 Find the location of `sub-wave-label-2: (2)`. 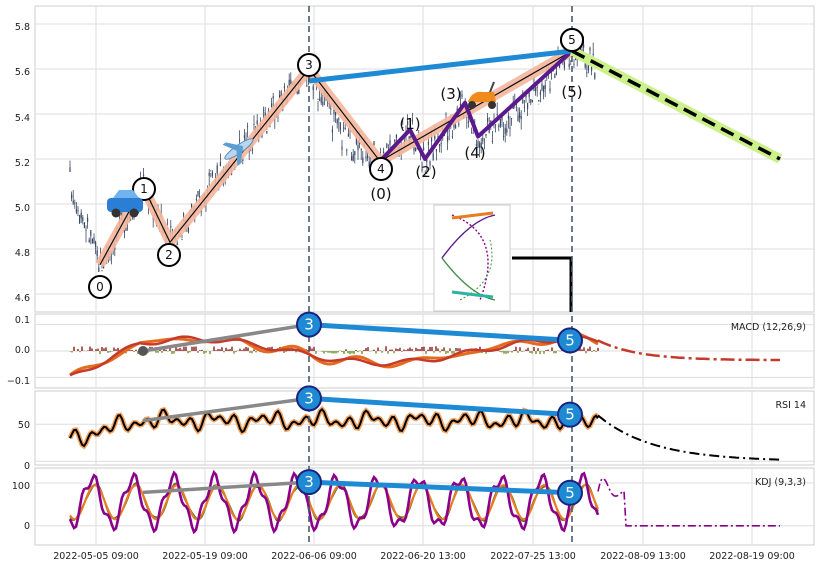

sub-wave-label-2: (2) is located at coordinates (425, 172).